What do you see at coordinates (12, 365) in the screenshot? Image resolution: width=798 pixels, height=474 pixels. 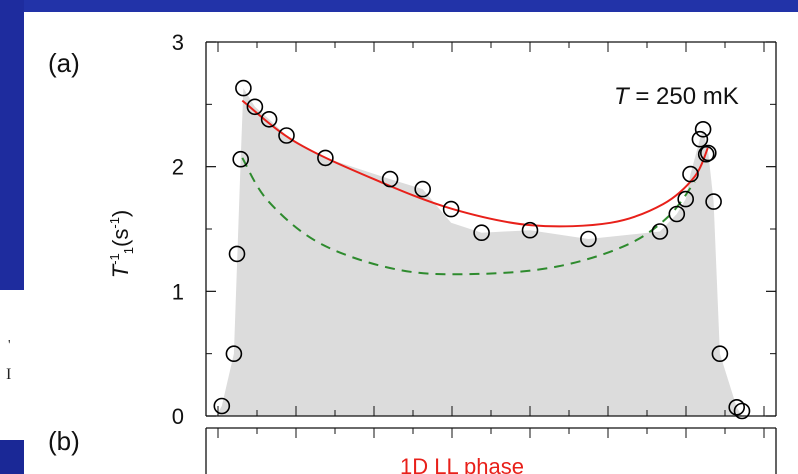 I see `slide-white-patch` at bounding box center [12, 365].